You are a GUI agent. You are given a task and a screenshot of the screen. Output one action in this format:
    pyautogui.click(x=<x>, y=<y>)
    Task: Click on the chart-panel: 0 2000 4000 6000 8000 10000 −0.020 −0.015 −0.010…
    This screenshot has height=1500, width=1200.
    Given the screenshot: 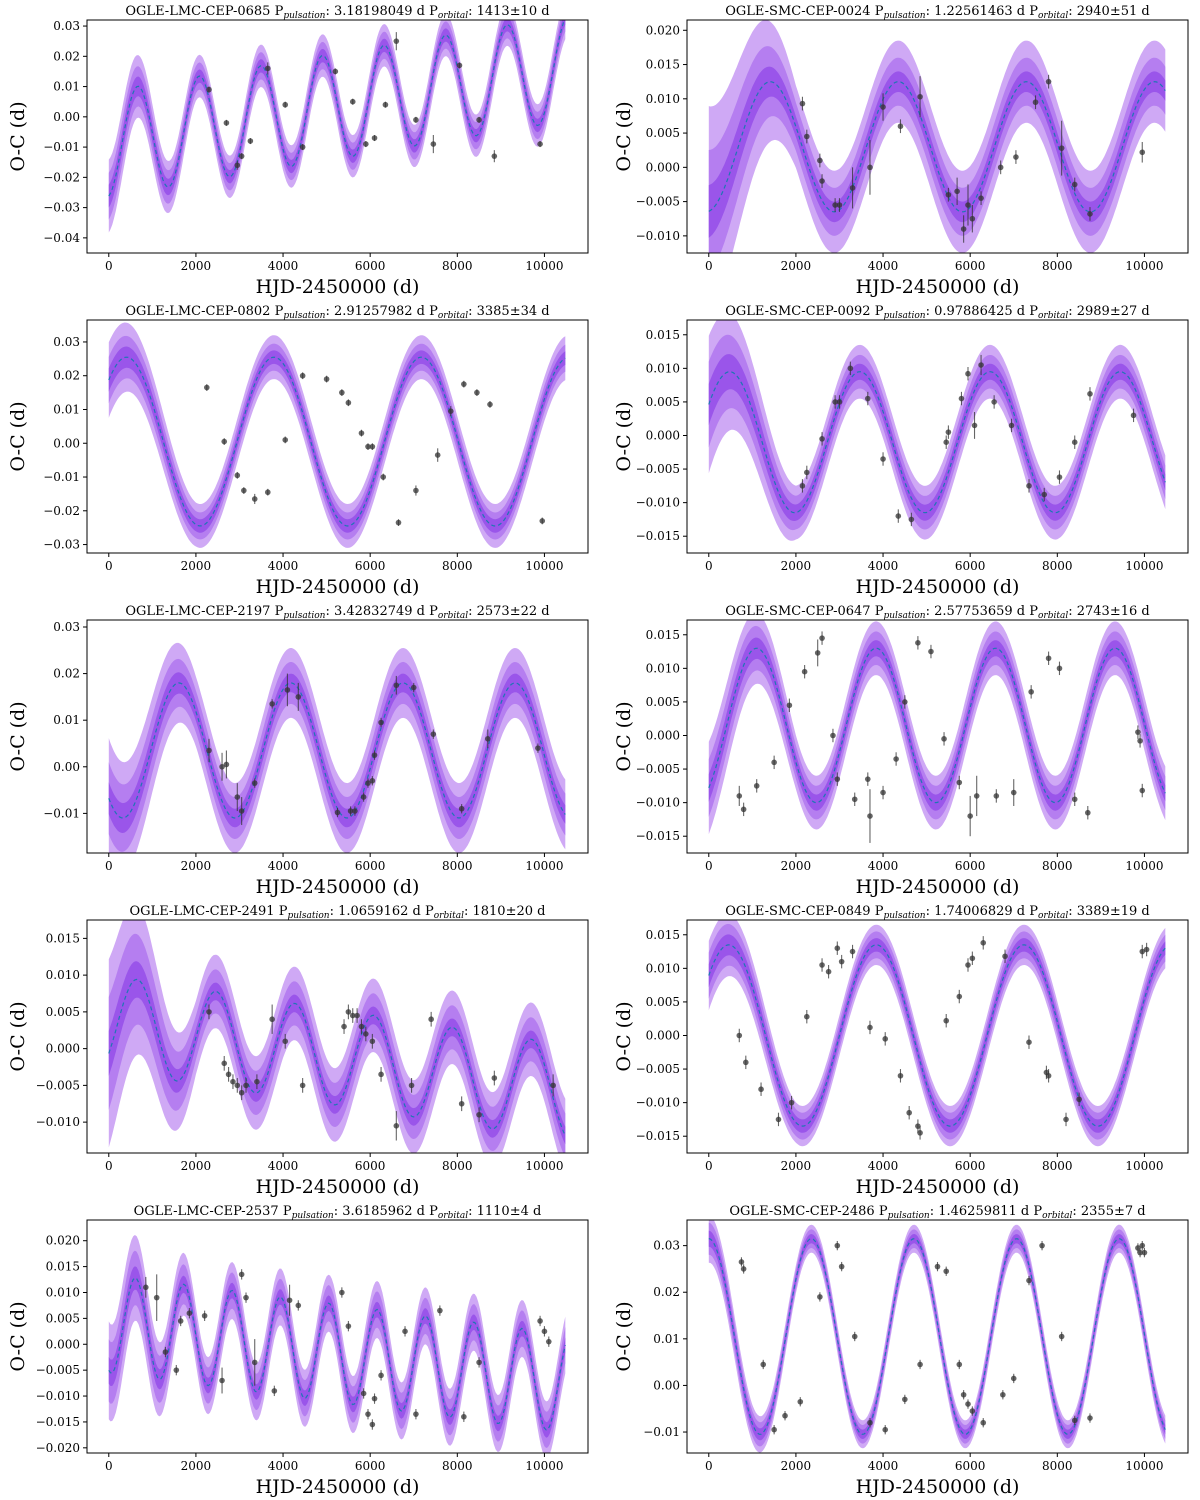 What is the action you would take?
    pyautogui.click(x=300, y=1350)
    